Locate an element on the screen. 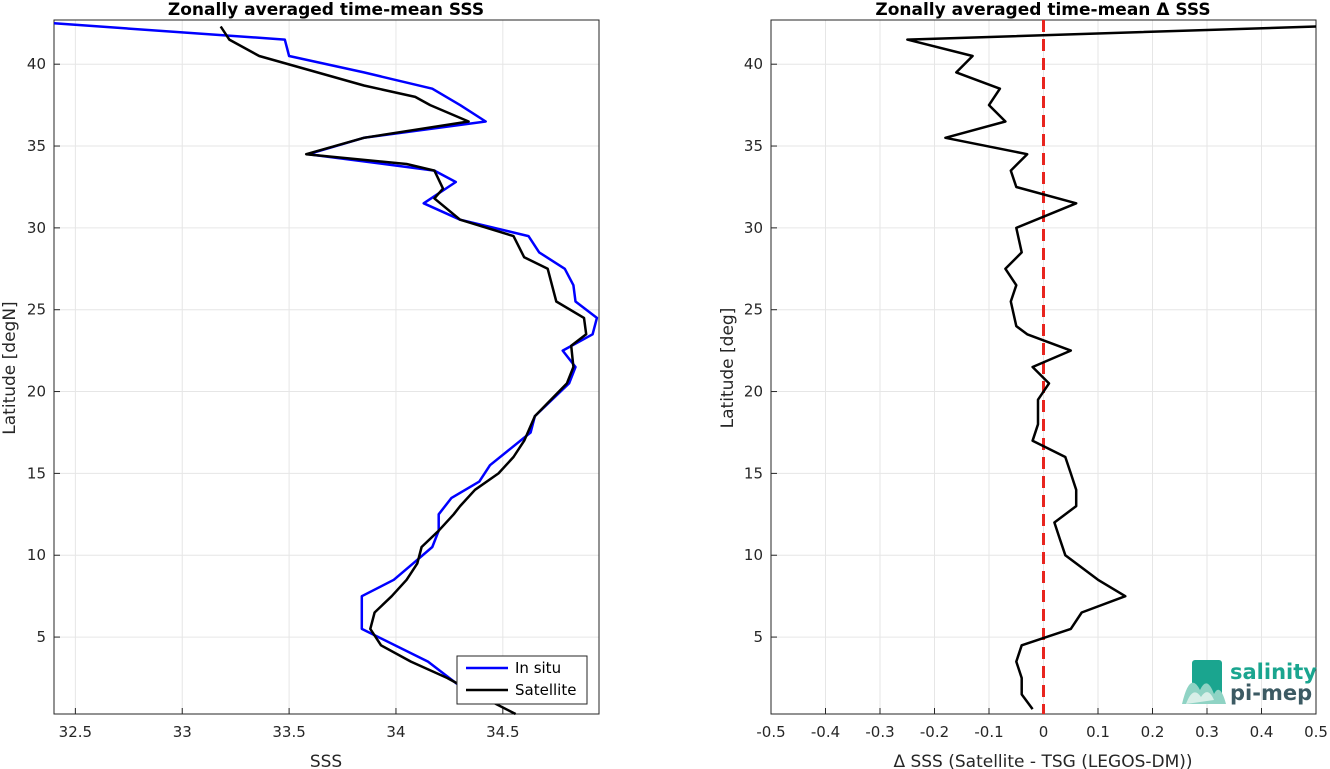 This screenshot has height=769, width=1330. logo-wave-icon is located at coordinates (1204, 682).